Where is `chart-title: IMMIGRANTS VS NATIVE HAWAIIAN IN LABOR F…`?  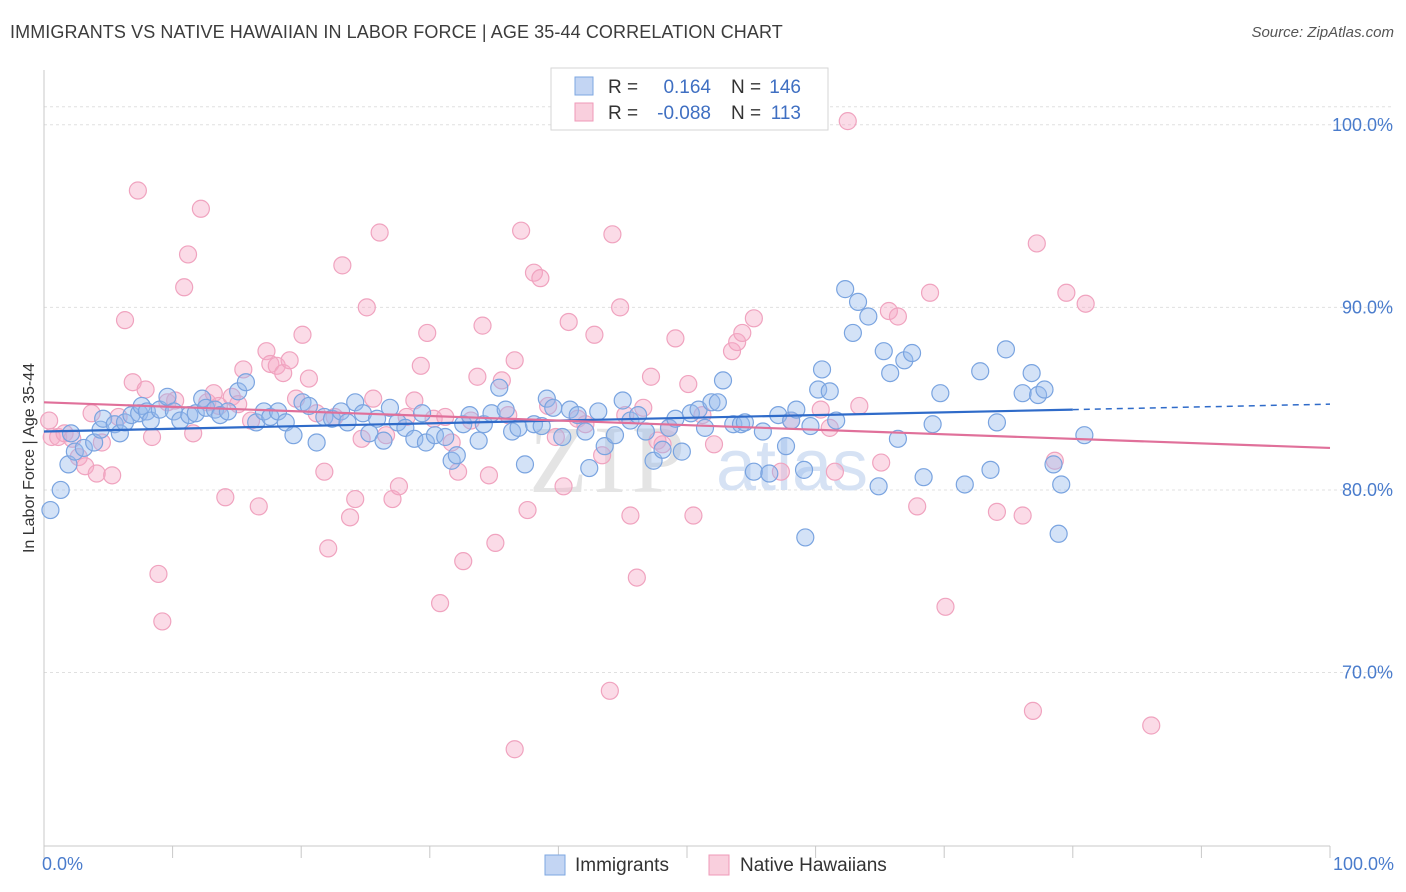
chart-title: IMMIGRANTS VS NATIVE HAWAIIAN IN LABOR F… is located at coordinates (396, 32).